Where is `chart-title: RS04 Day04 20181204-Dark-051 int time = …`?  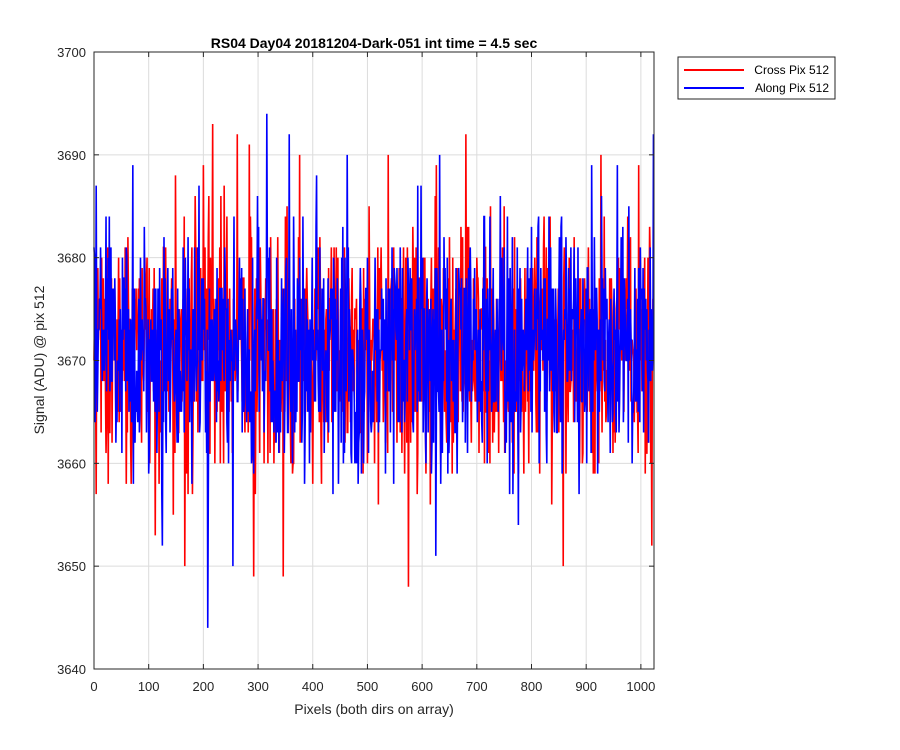 chart-title: RS04 Day04 20181204-Dark-051 int time = … is located at coordinates (374, 43).